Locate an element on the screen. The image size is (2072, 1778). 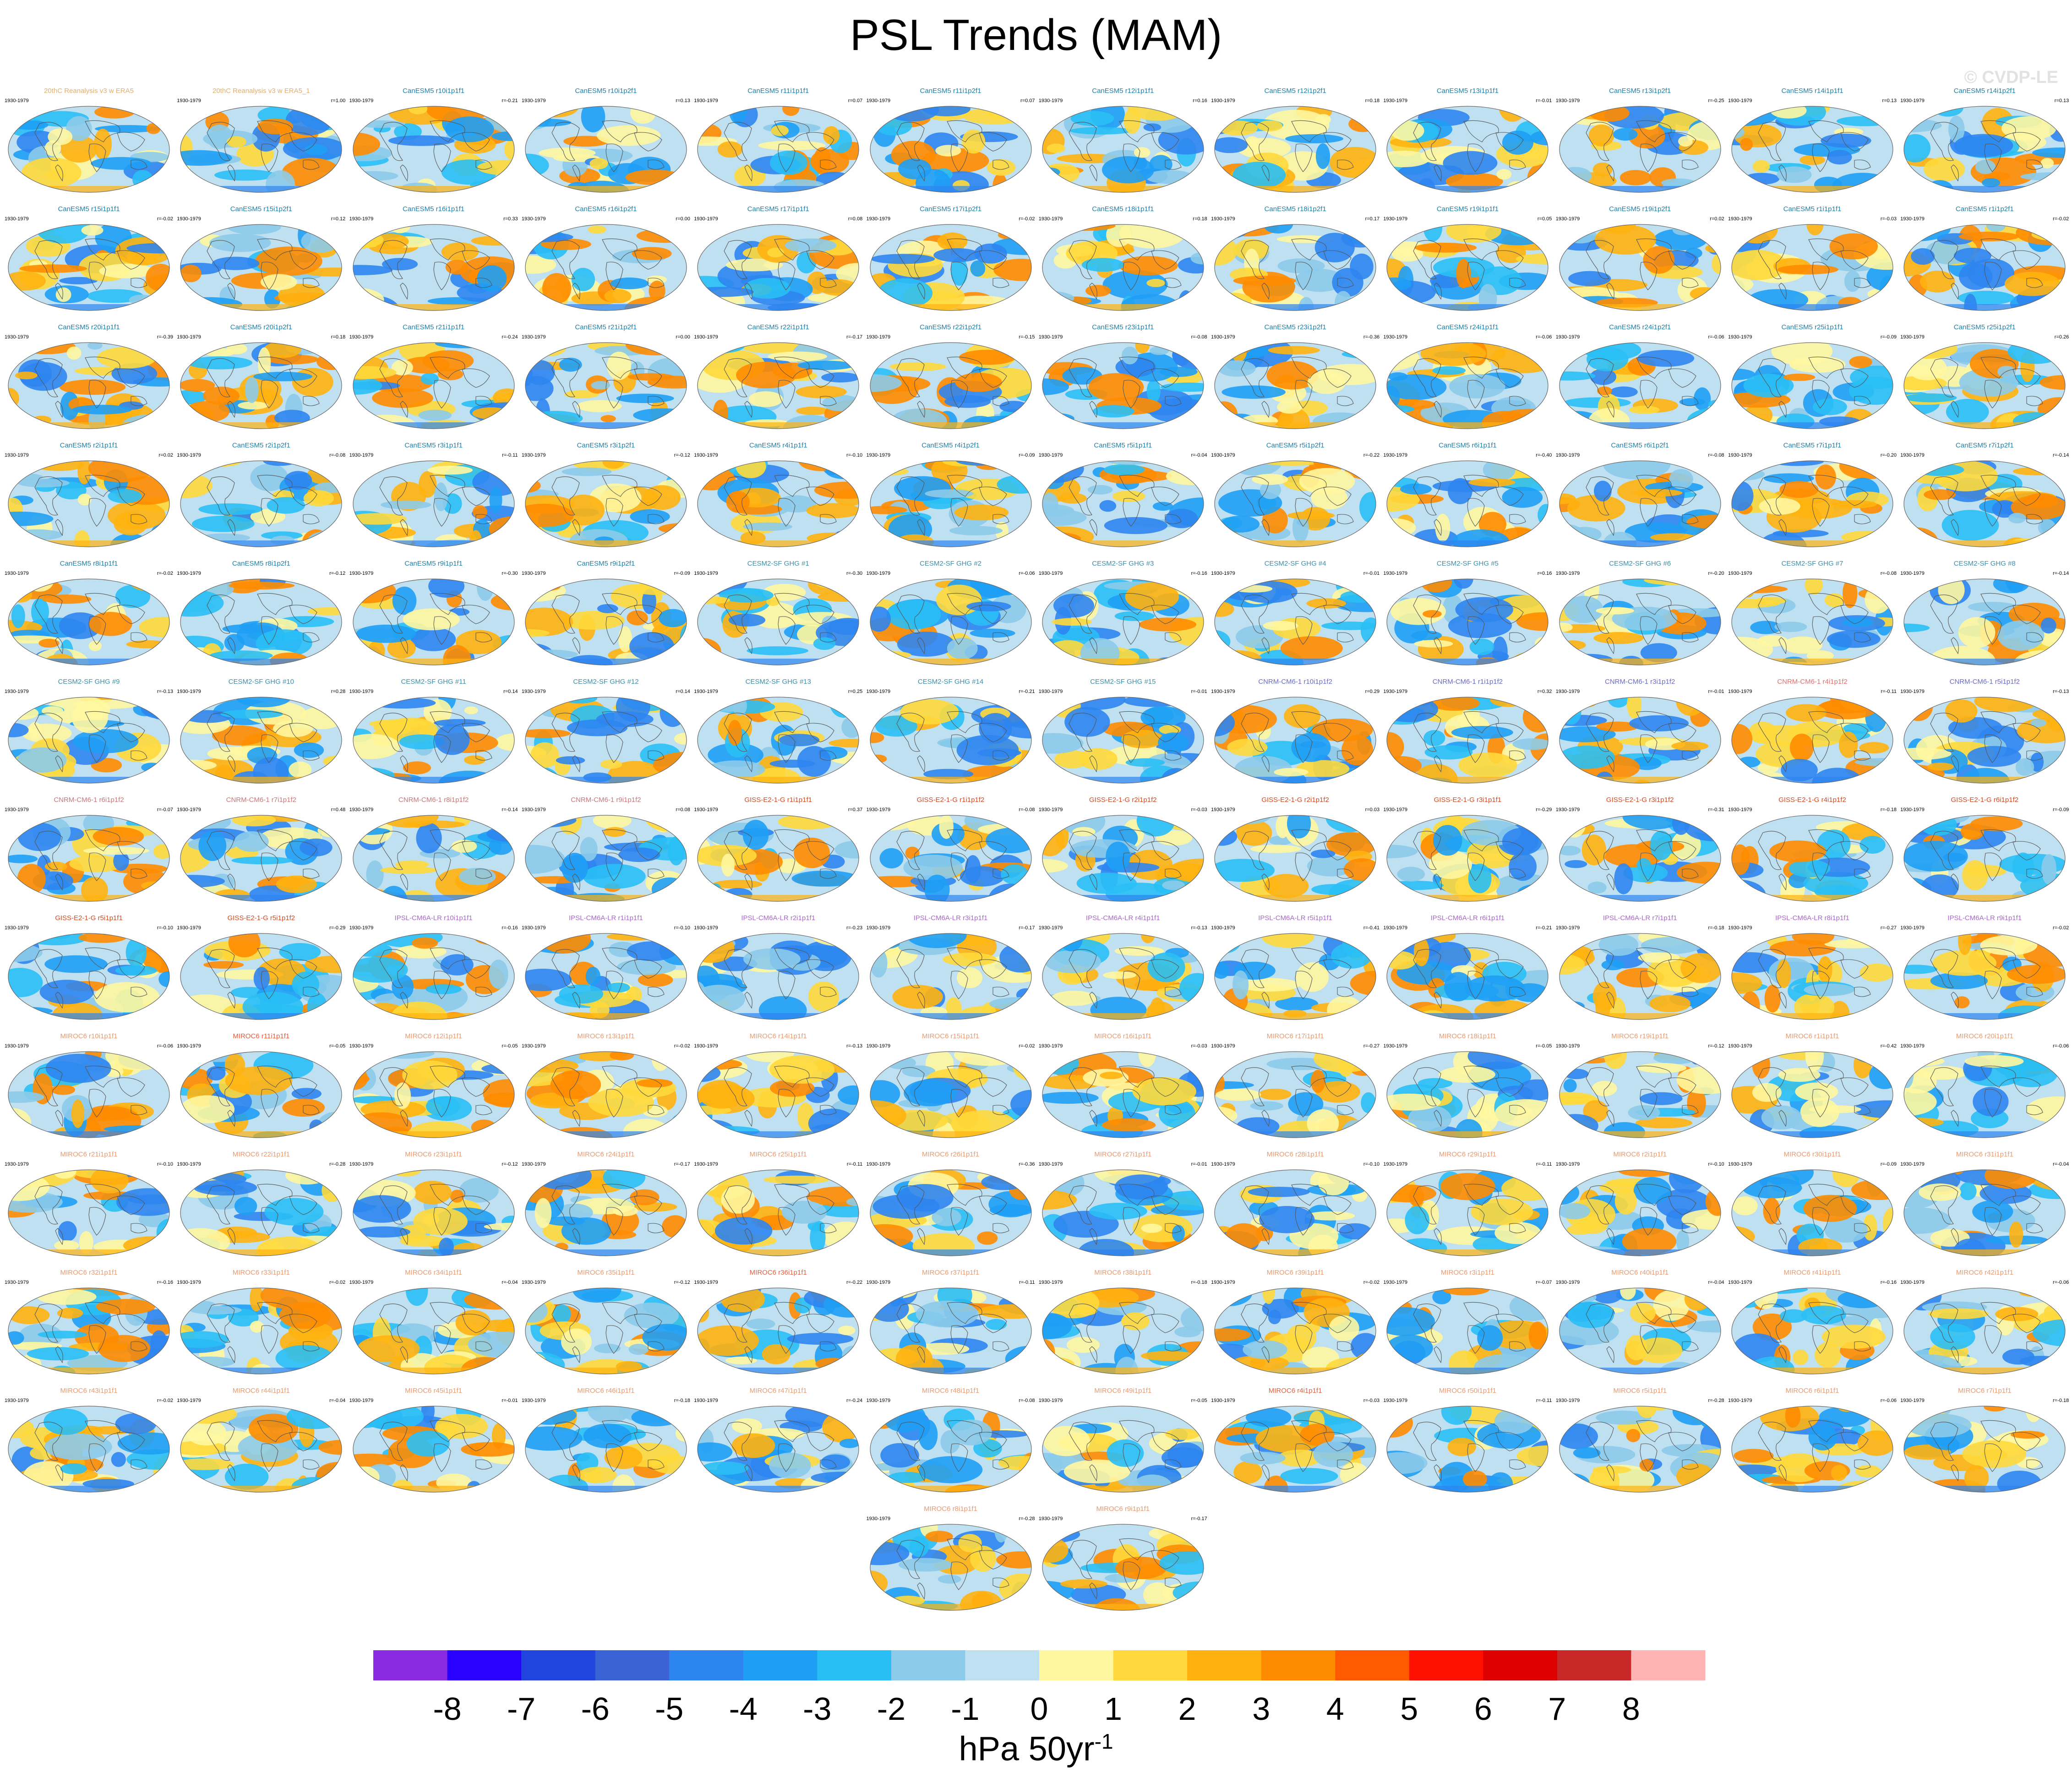
map-panel: MIROC6 r31i1p1f1 1930-1979 r=-0.04 is located at coordinates (1985, 1207).